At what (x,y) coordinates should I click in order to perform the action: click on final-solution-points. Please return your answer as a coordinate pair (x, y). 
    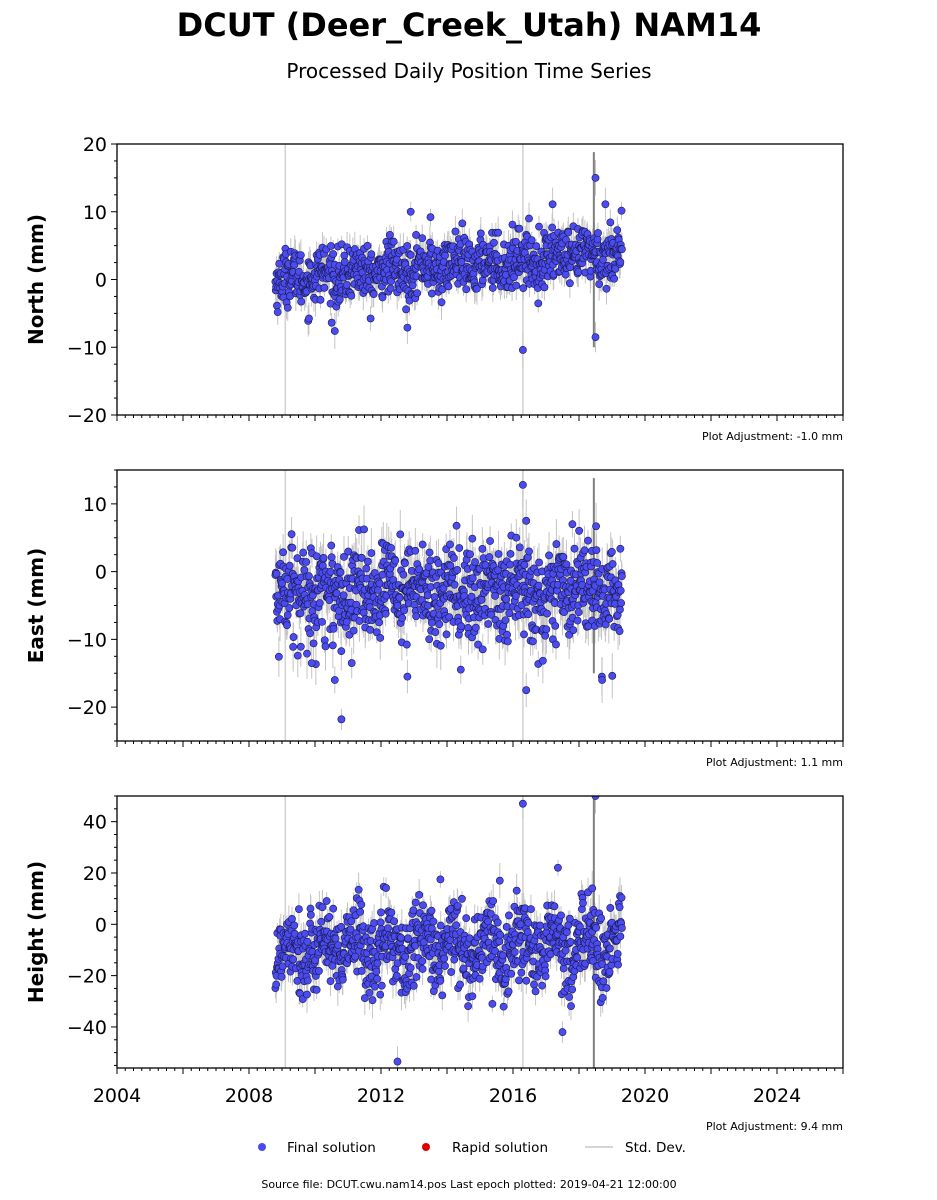
    Looking at the image, I should click on (448, 263).